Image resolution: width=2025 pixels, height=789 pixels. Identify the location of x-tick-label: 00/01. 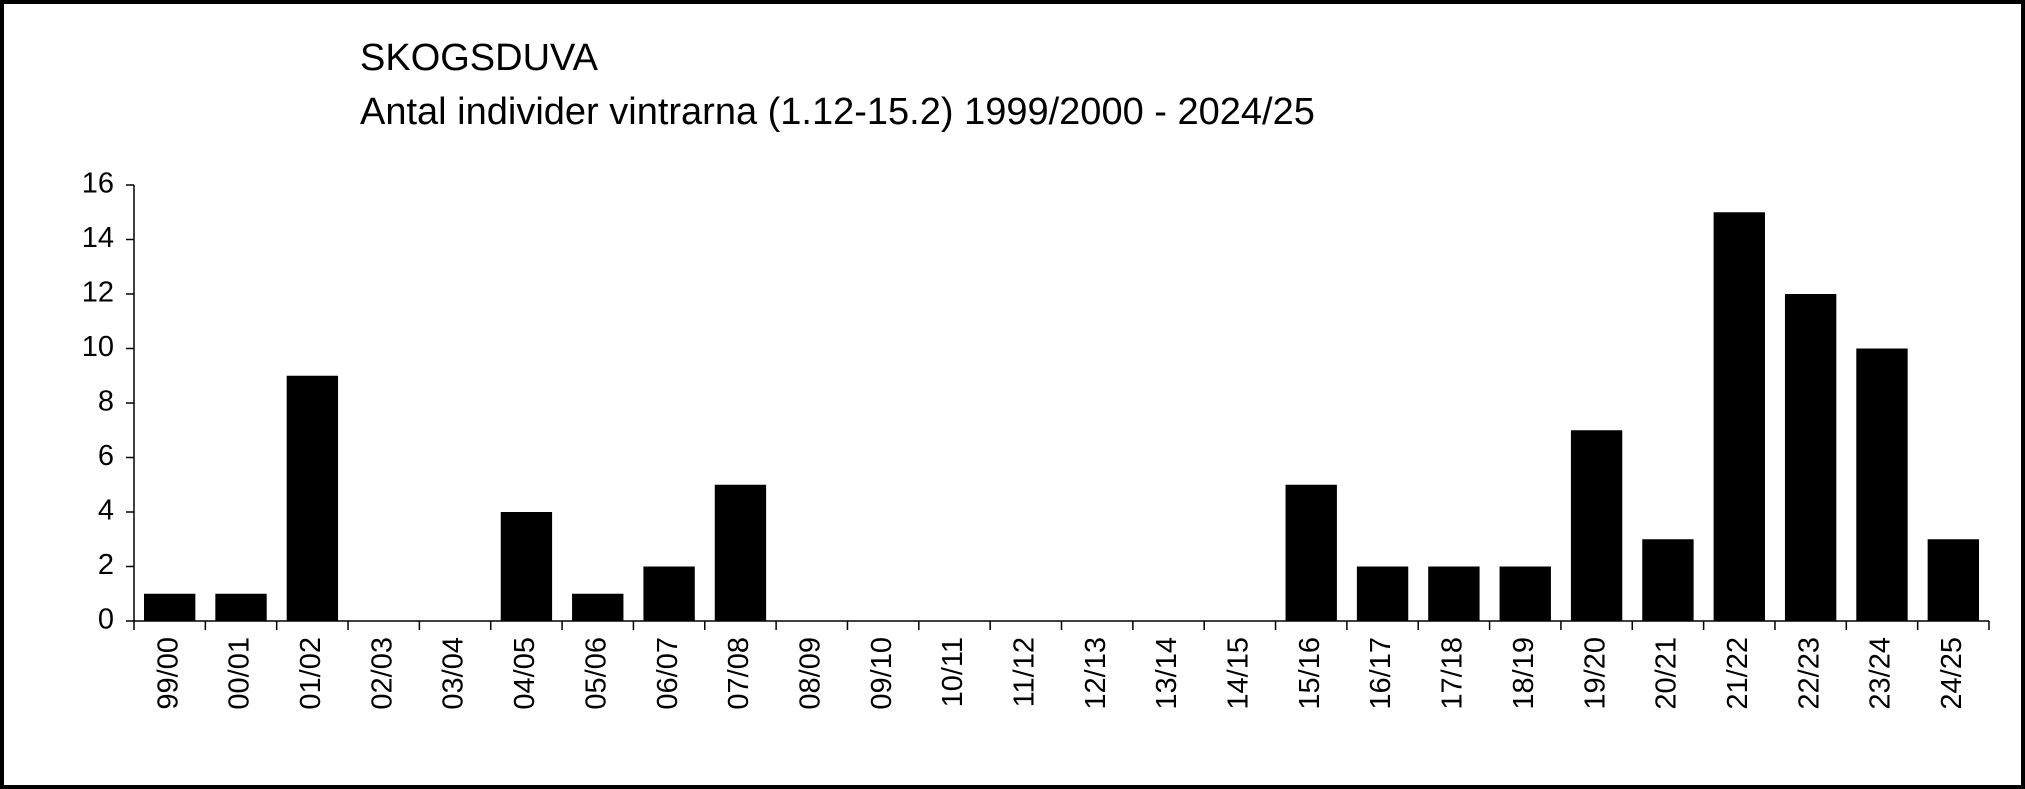
(240, 673).